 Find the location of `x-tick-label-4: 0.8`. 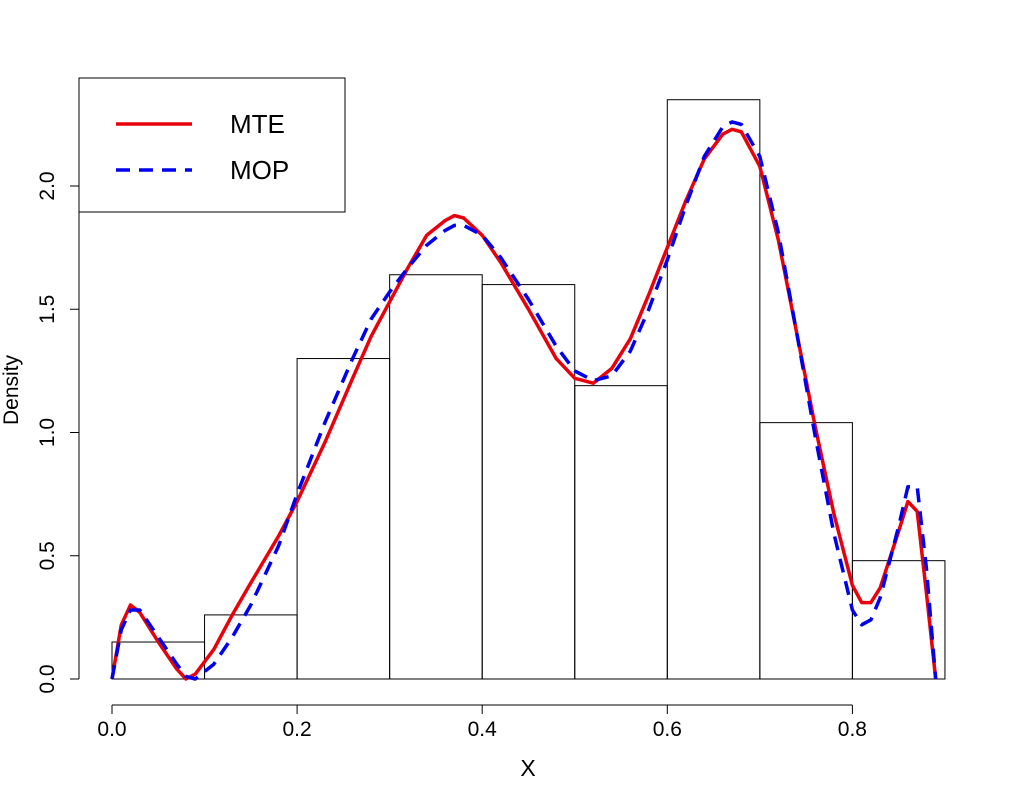

x-tick-label-4: 0.8 is located at coordinates (852, 729).